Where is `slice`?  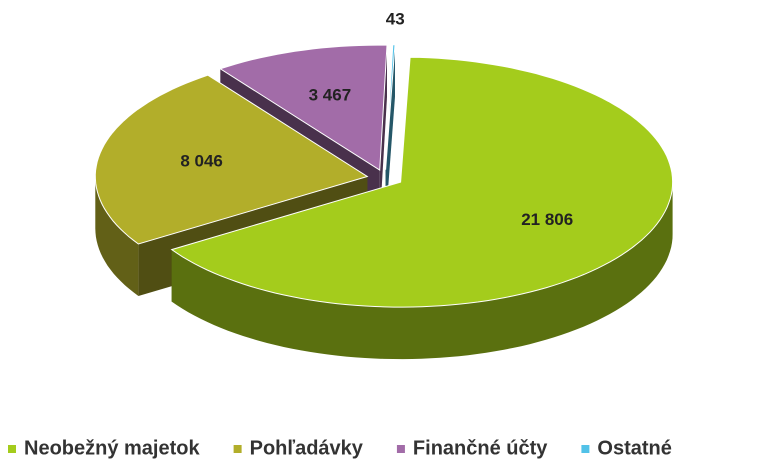
slice is located at coordinates (390, 133).